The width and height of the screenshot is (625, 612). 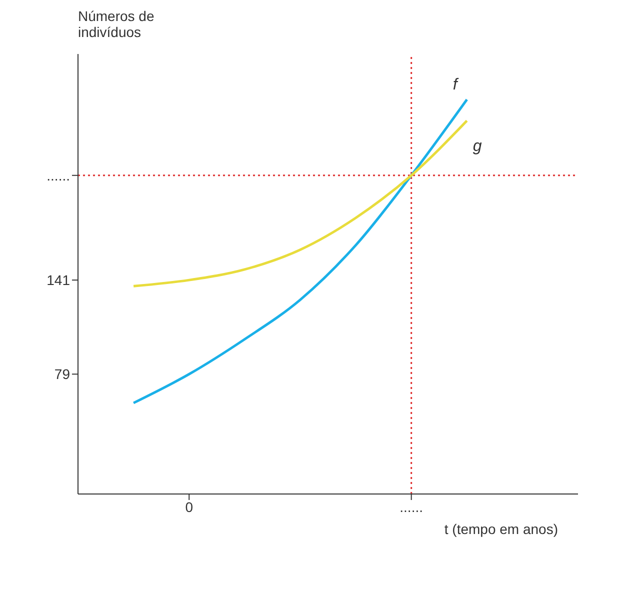 I want to click on y-axis-title: Números de indivíduos, so click(x=117, y=25).